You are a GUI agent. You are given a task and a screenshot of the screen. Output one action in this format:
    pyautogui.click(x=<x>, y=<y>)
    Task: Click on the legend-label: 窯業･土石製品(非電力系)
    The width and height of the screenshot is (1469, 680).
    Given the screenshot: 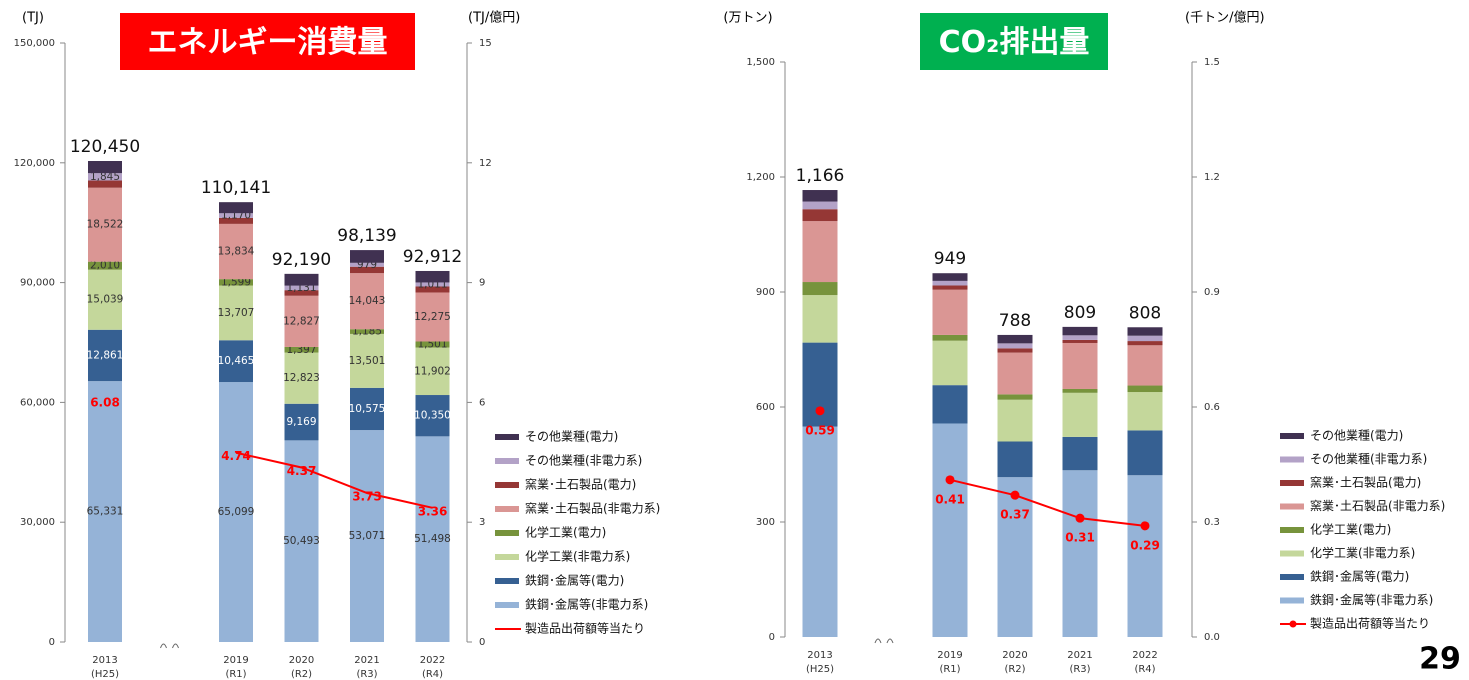 What is the action you would take?
    pyautogui.click(x=592, y=508)
    